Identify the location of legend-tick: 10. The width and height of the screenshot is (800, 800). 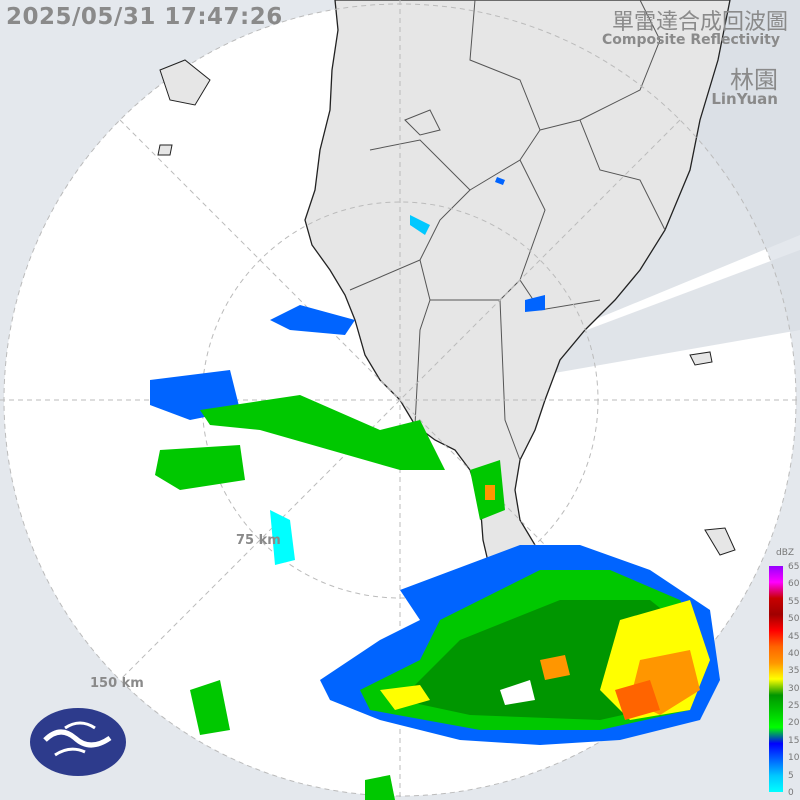
(794, 758).